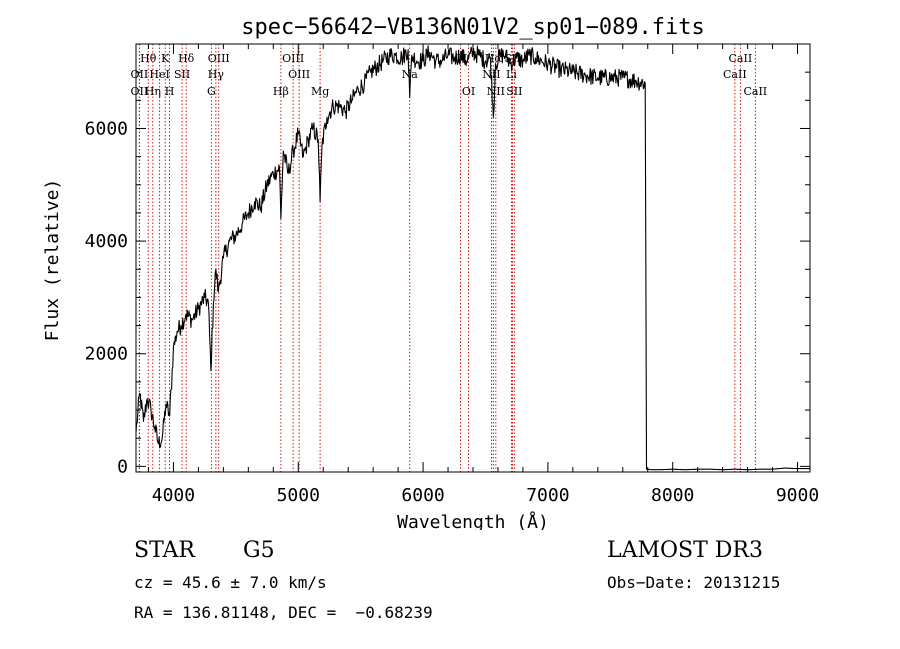 The width and height of the screenshot is (900, 649). What do you see at coordinates (159, 74) in the screenshot?
I see `spectral-line-label: HeI` at bounding box center [159, 74].